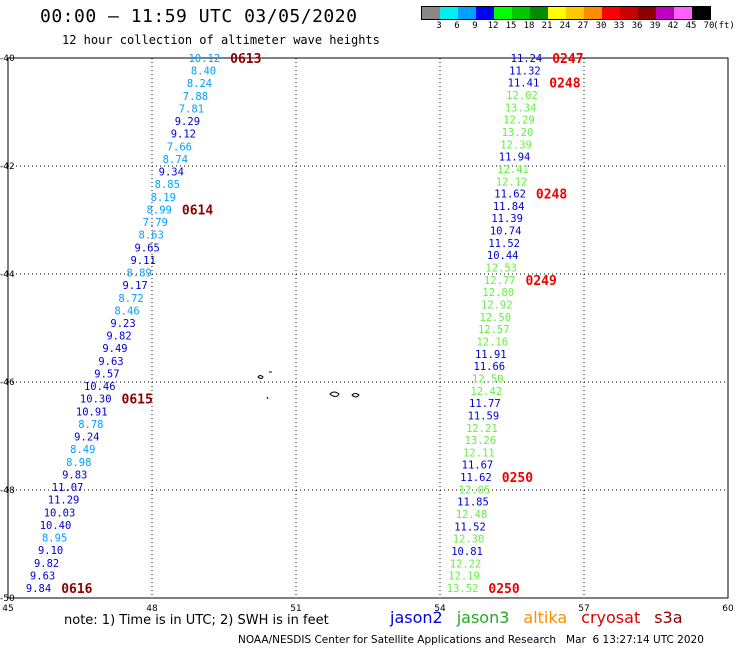 The width and height of the screenshot is (740, 650). Describe the element at coordinates (159, 210) in the screenshot. I see `wave-height-value: 8.99` at that location.